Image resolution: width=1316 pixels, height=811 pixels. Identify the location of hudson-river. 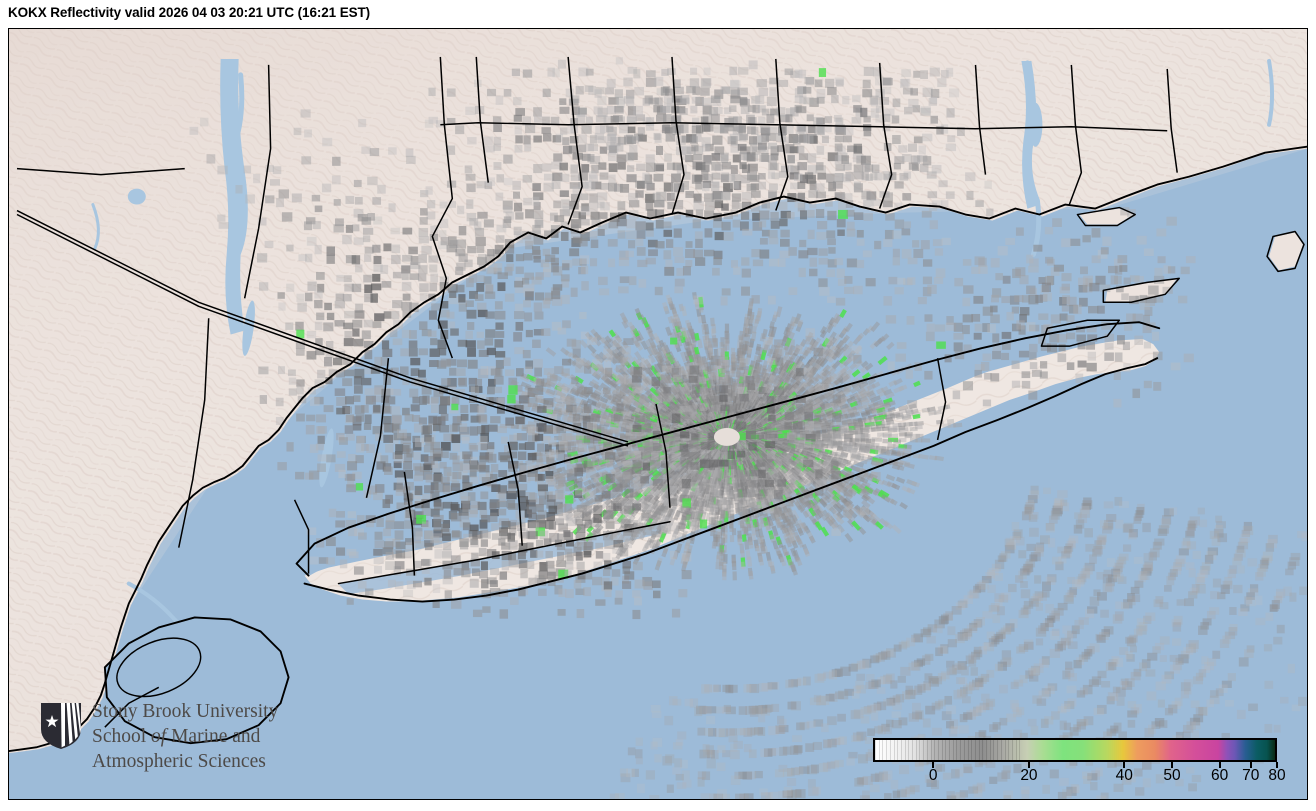
(234, 196).